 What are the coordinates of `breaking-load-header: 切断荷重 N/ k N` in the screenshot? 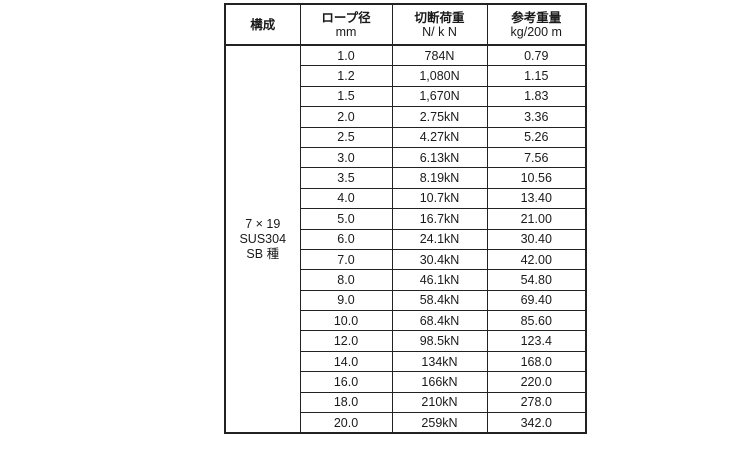 It's located at (439, 24).